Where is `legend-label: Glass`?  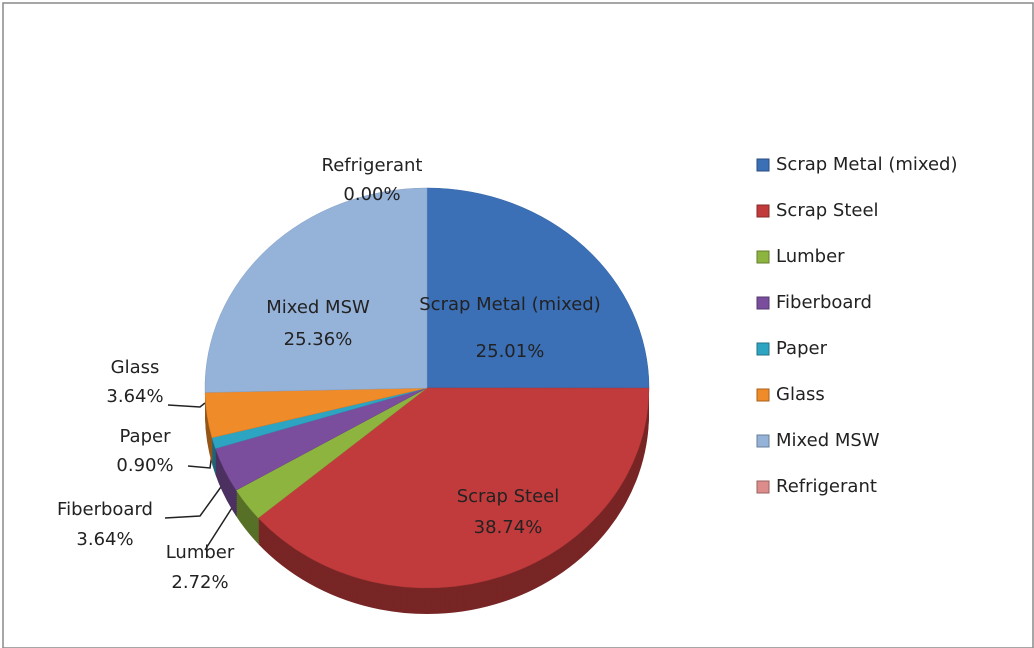
legend-label: Glass is located at coordinates (800, 394).